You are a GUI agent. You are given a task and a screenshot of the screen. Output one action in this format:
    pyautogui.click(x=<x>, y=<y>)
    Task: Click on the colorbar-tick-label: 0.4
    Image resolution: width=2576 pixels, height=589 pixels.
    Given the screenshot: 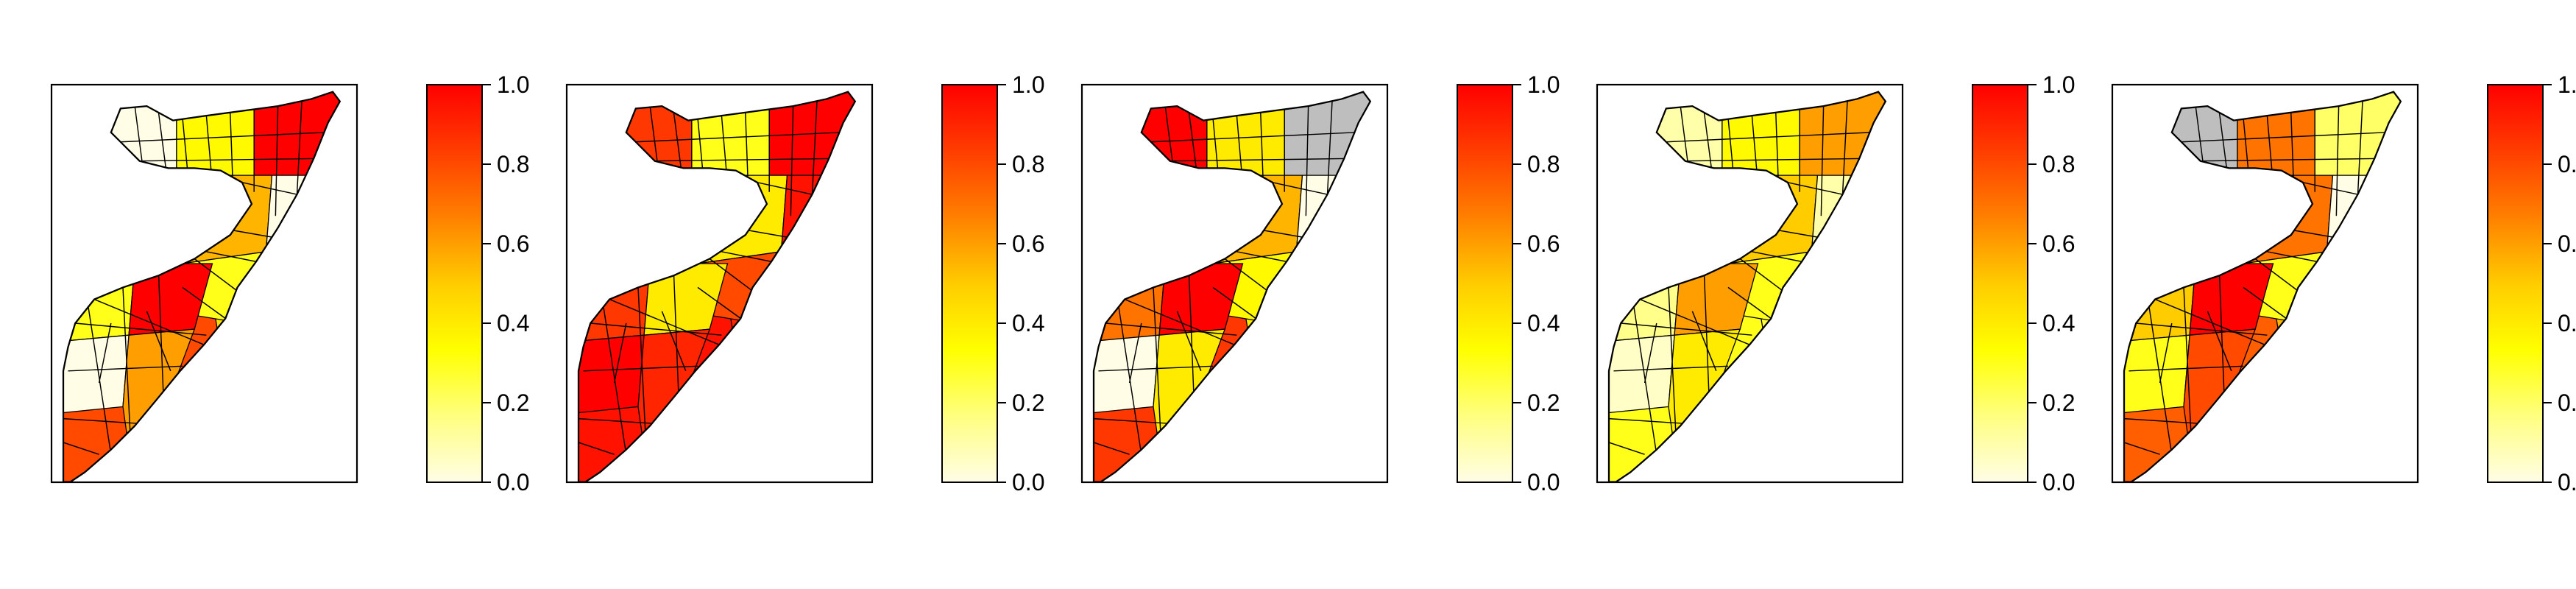 What is the action you would take?
    pyautogui.click(x=1028, y=323)
    